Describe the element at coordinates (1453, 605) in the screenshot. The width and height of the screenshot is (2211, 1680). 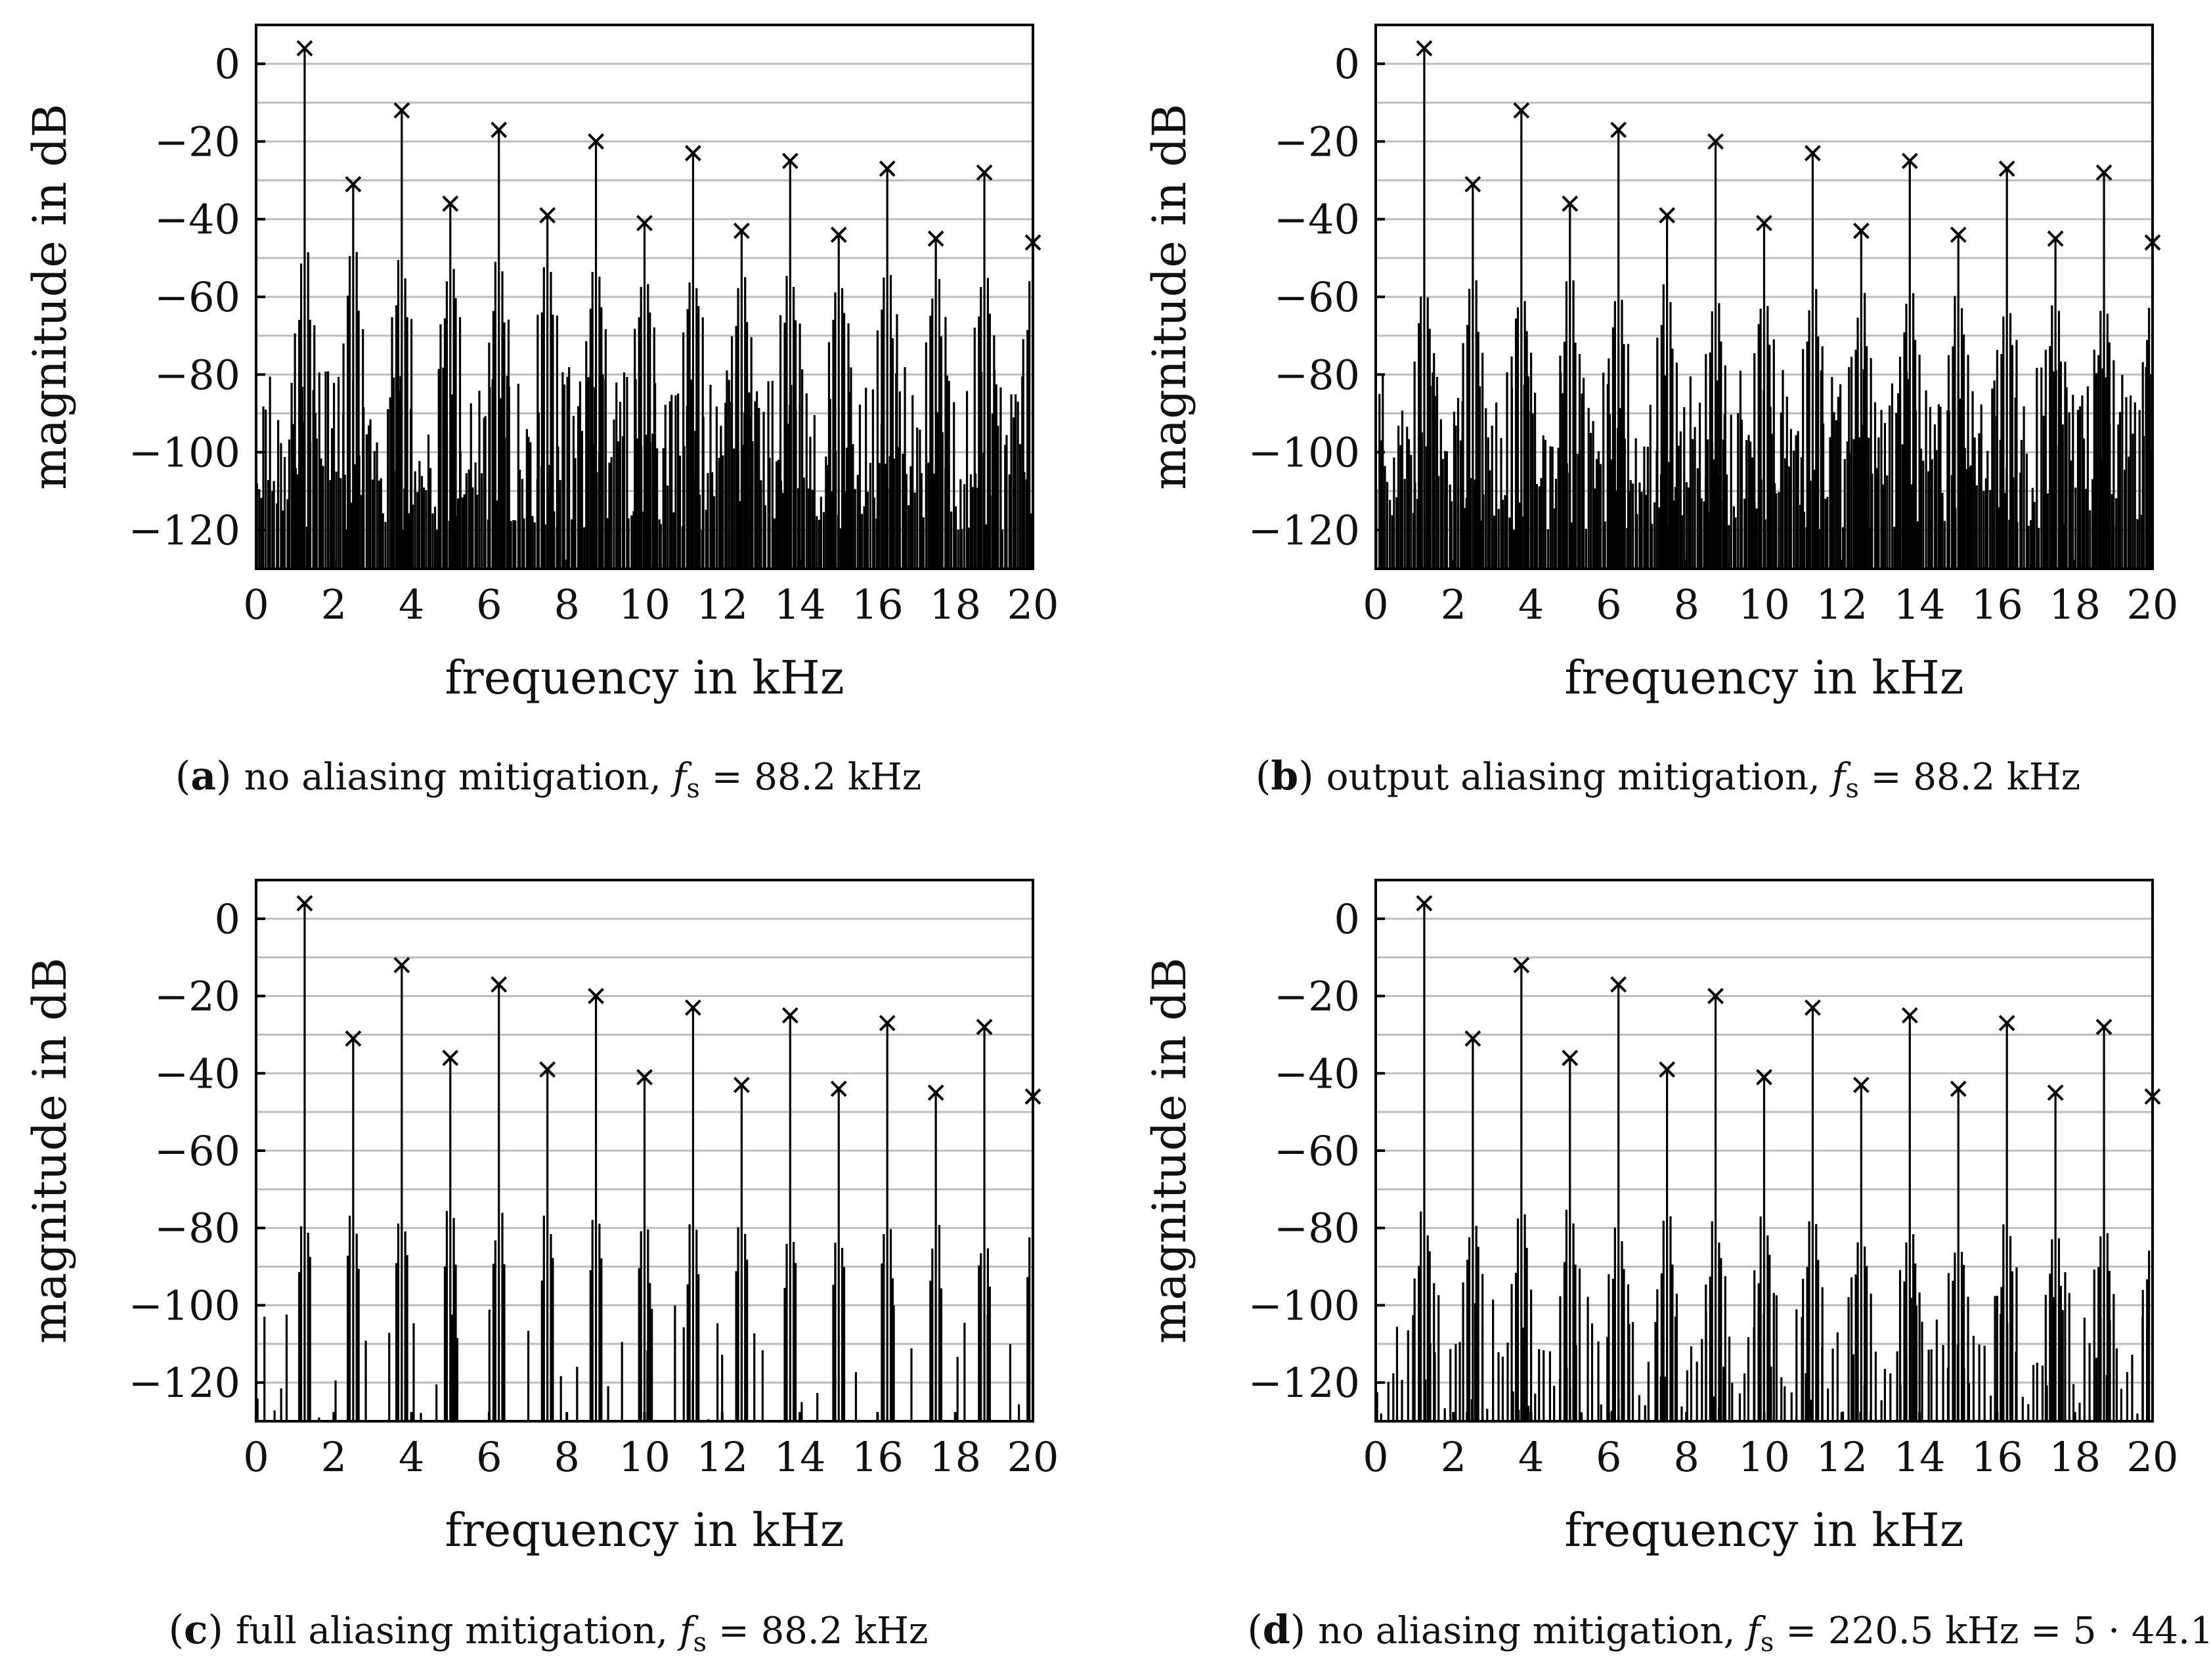
I see `x-tick-label: 2` at that location.